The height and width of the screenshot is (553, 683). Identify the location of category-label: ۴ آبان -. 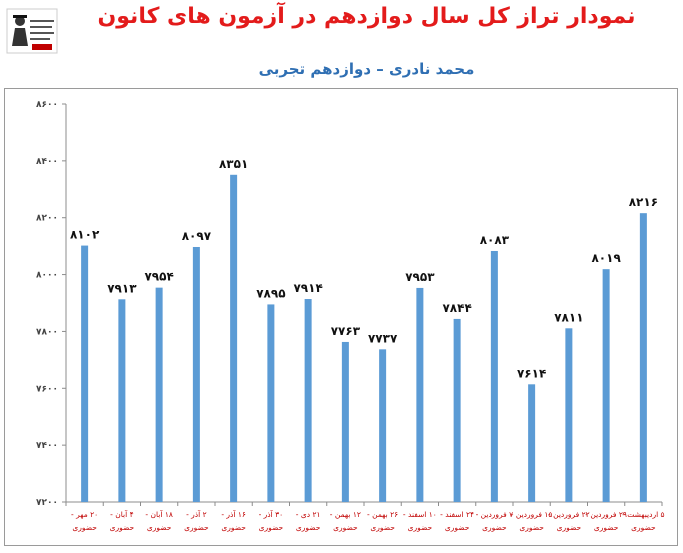
(121, 514).